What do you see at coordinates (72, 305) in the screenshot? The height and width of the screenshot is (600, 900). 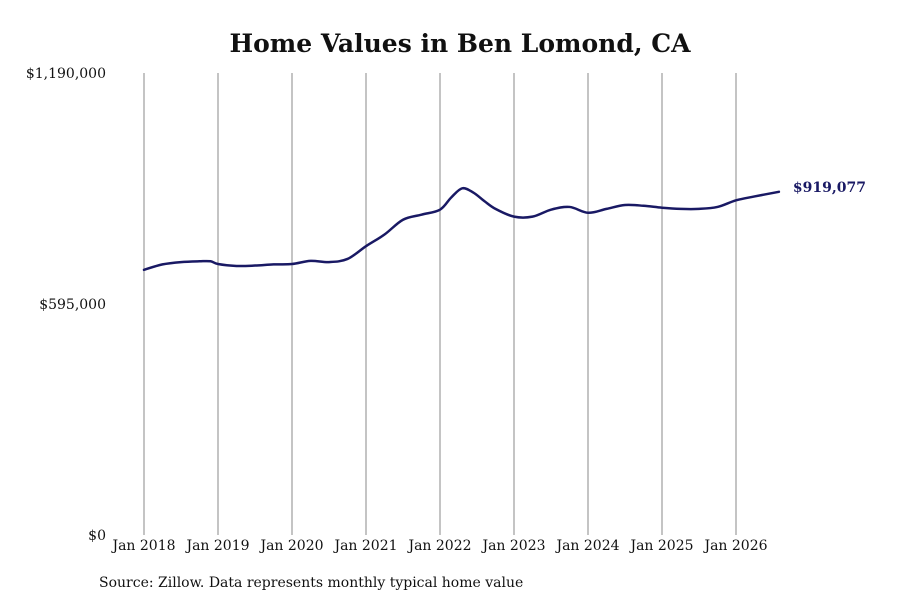 I see `y-tick-label: $595,000` at bounding box center [72, 305].